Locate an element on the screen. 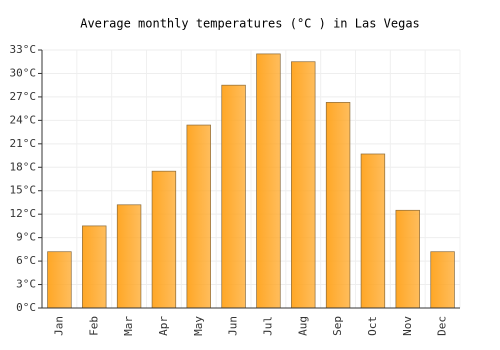 The height and width of the screenshot is (350, 500). y-tick-label: 6°C is located at coordinates (26, 260).